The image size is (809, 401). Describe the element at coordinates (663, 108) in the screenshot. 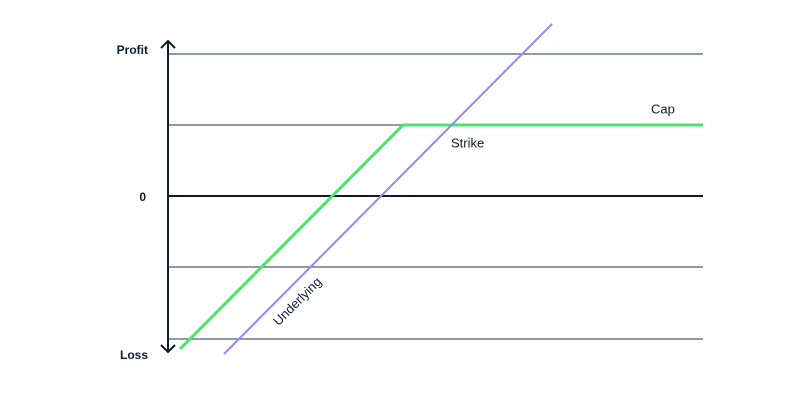

I see `cap-label: Cap` at that location.